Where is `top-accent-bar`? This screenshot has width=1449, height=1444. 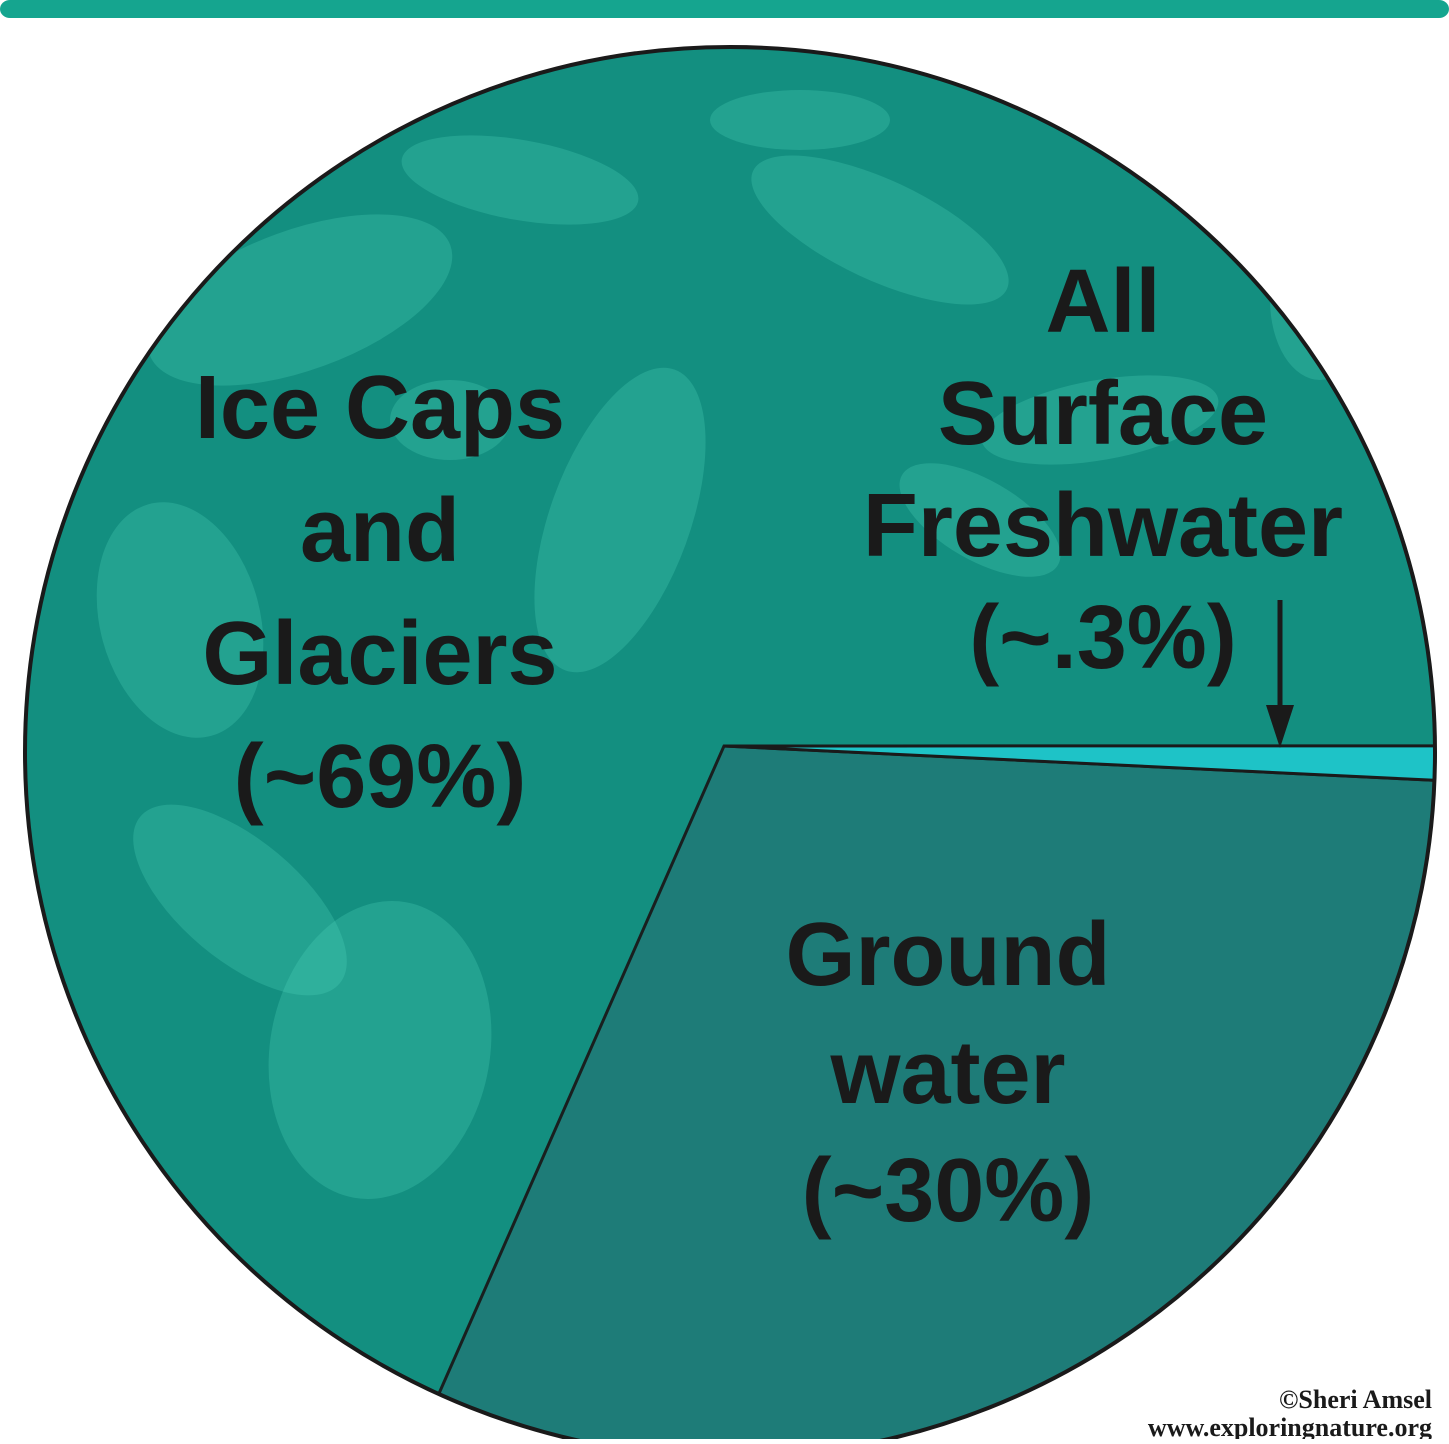
top-accent-bar is located at coordinates (724, 9).